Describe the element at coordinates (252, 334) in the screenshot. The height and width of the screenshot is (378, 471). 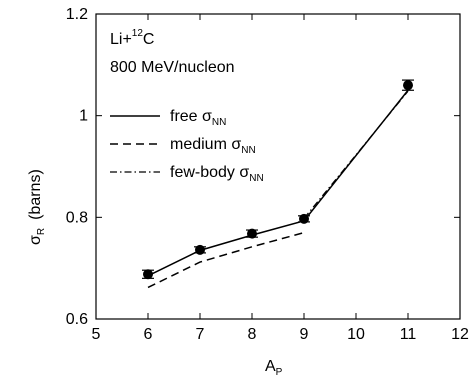
I see `x-tick-label: 8` at that location.